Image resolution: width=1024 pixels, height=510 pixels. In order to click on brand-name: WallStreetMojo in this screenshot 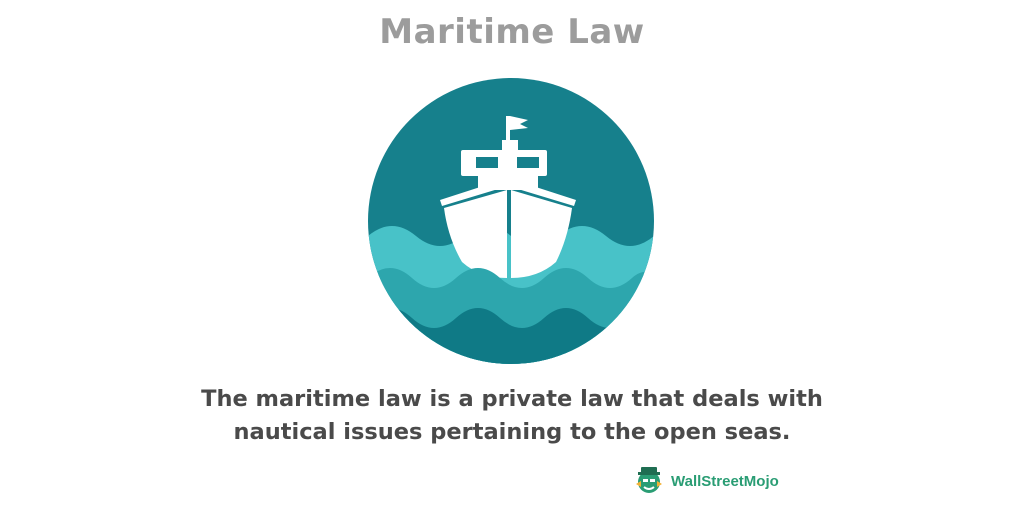, I will do `click(725, 481)`.